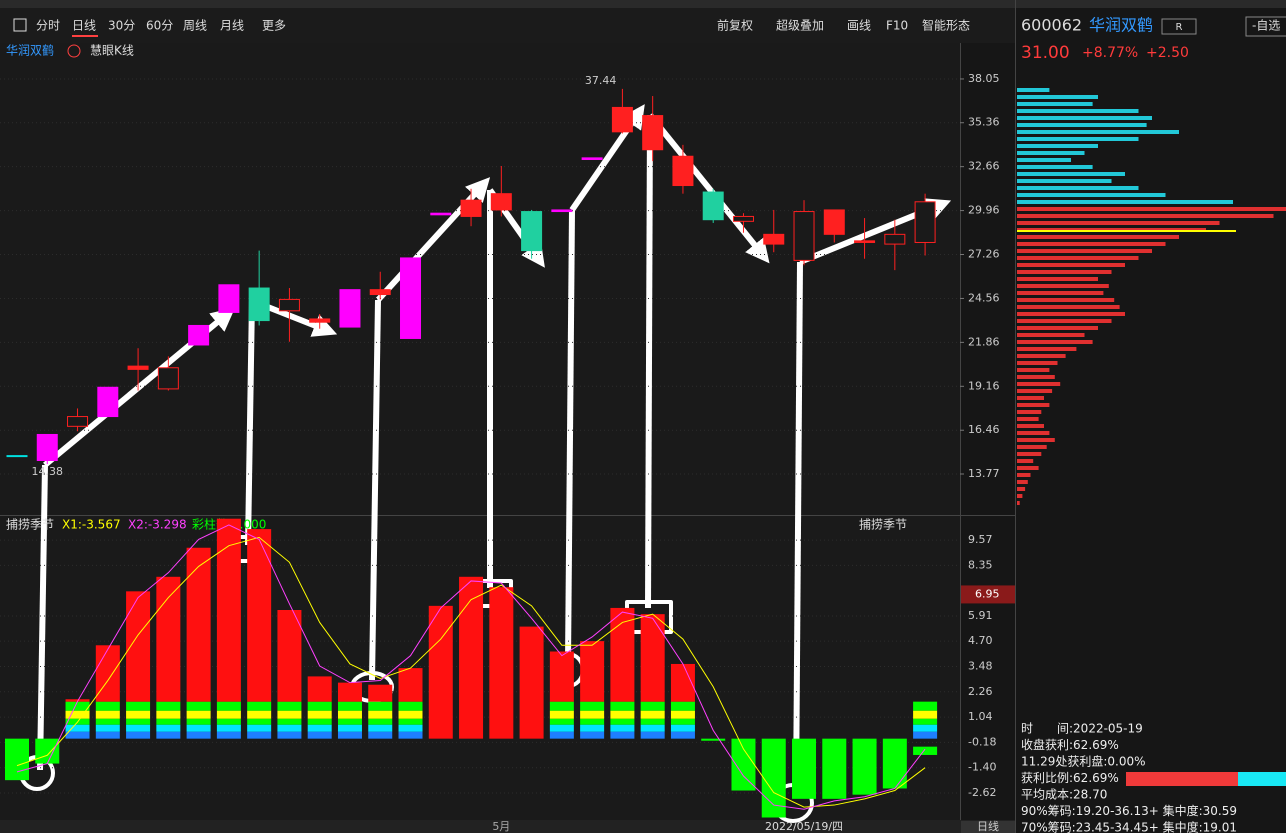  What do you see at coordinates (195, 26) in the screenshot?
I see `toolbar-button: 周线` at bounding box center [195, 26].